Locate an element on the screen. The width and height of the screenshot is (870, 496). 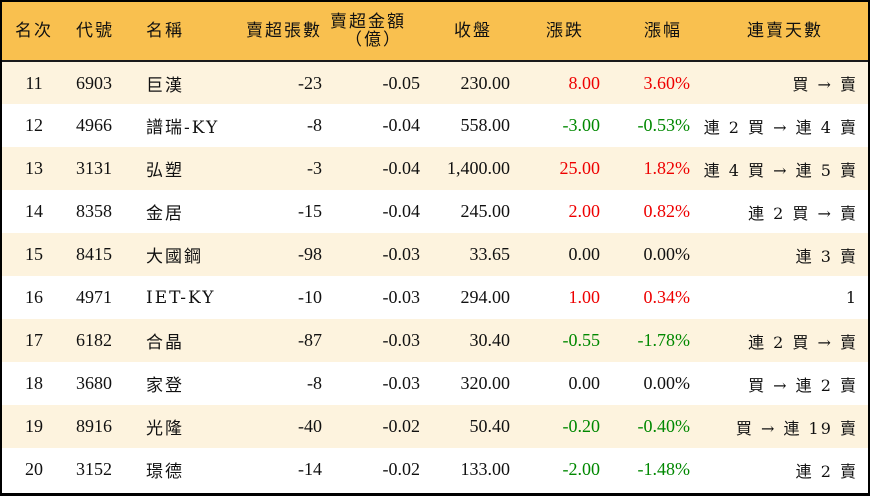
cell-change-pct: 0.34% is located at coordinates (667, 297).